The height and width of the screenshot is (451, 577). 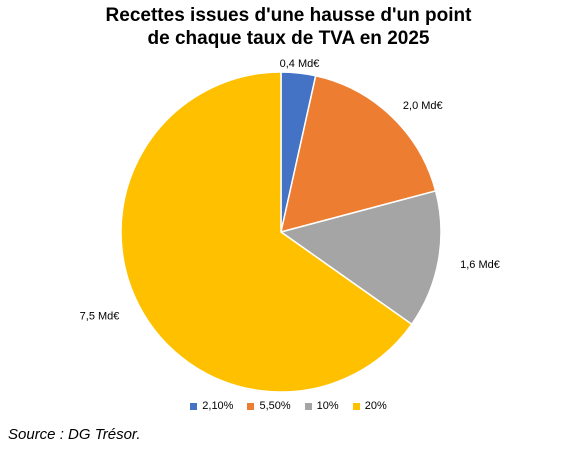 What do you see at coordinates (300, 64) in the screenshot?
I see `data-label-2-10: 0,4 Md€` at bounding box center [300, 64].